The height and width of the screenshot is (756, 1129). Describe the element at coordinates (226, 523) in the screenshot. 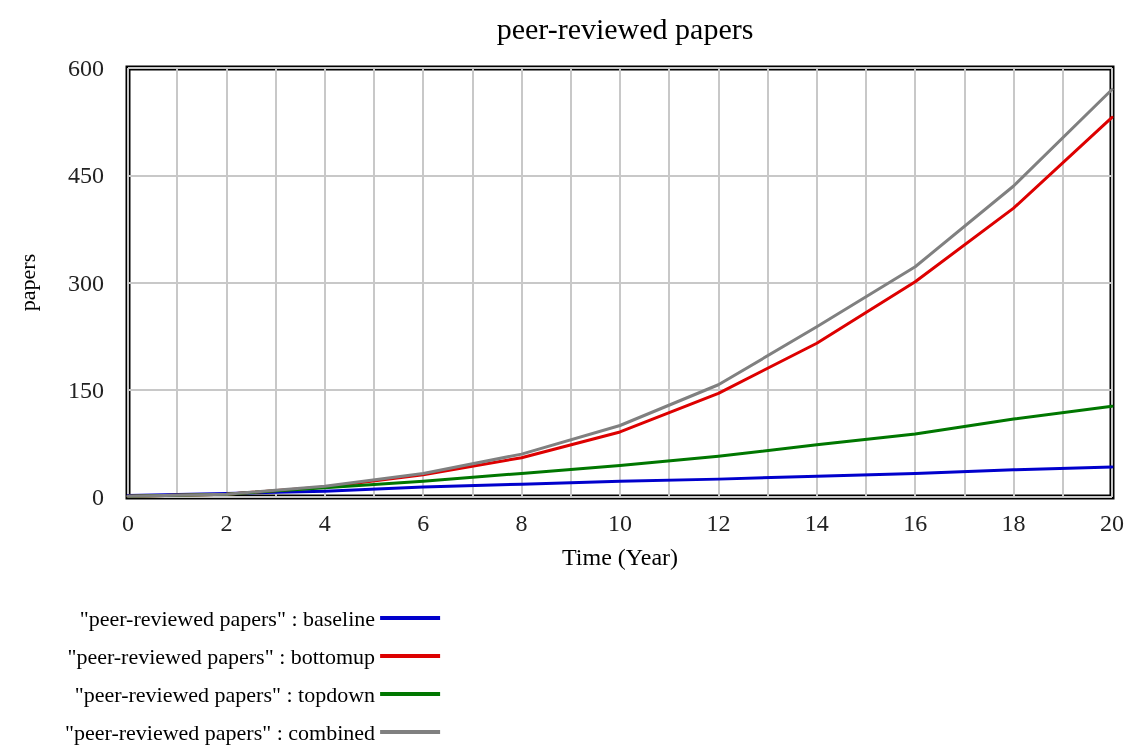

I see `x-tick-label: 2` at that location.